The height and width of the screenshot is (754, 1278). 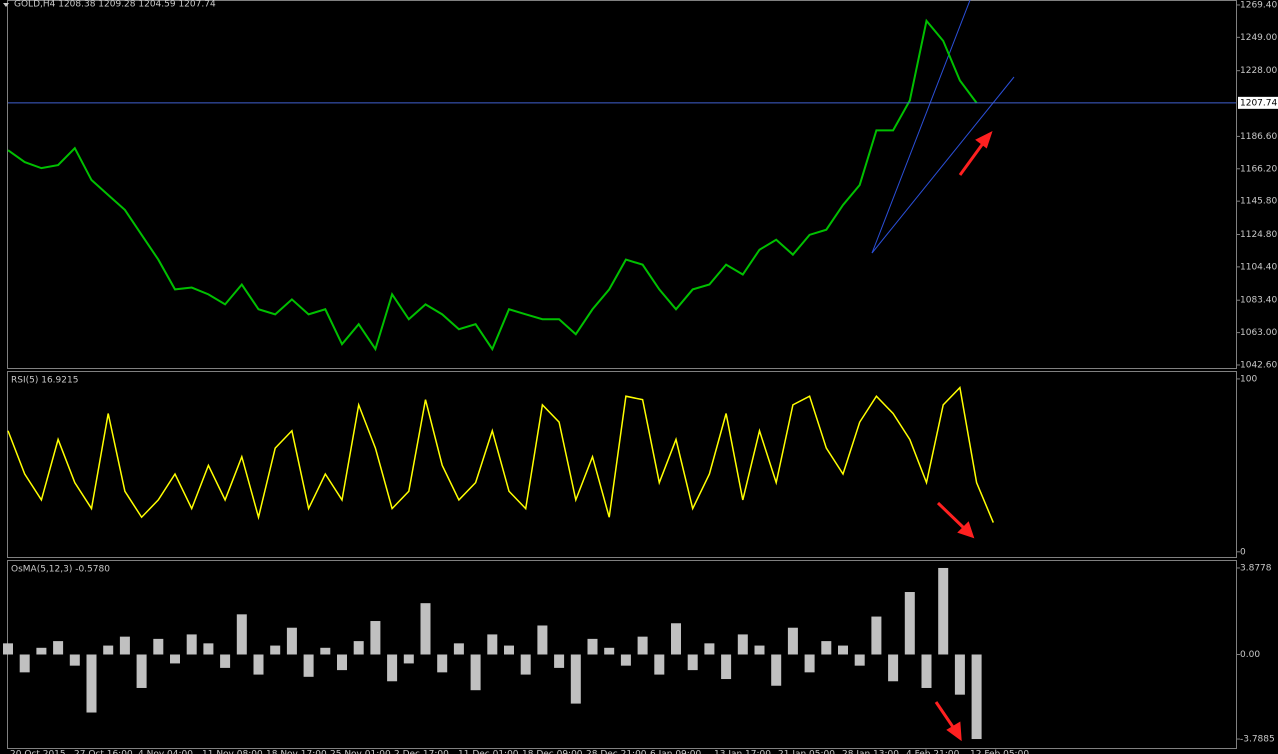 What do you see at coordinates (1258, 267) in the screenshot?
I see `y-tick-label: 1104.40` at bounding box center [1258, 267].